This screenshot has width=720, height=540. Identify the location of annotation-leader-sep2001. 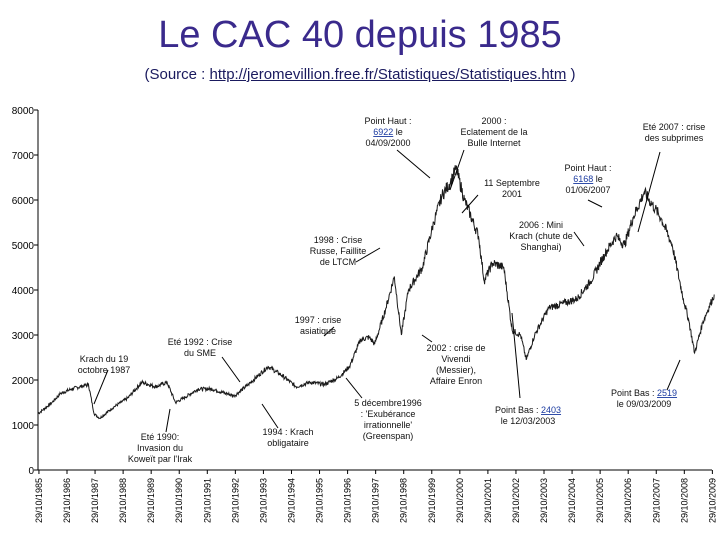
(470, 204).